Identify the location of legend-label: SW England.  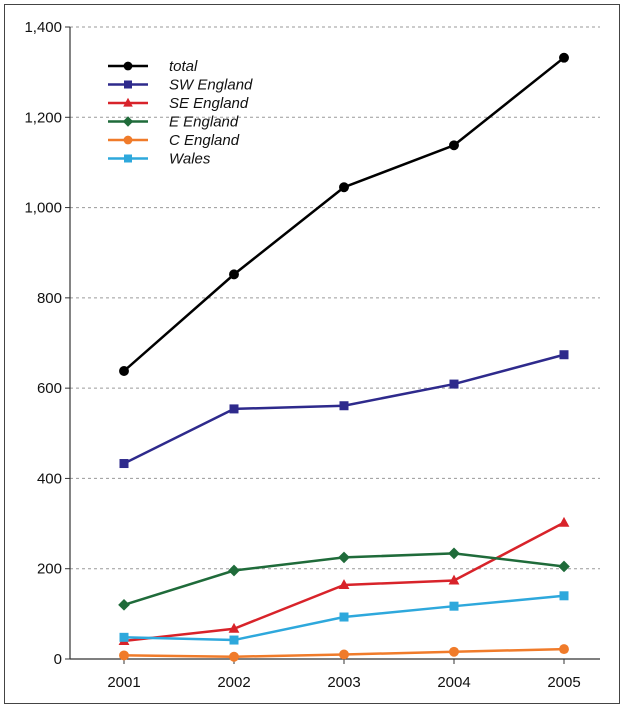
(211, 85).